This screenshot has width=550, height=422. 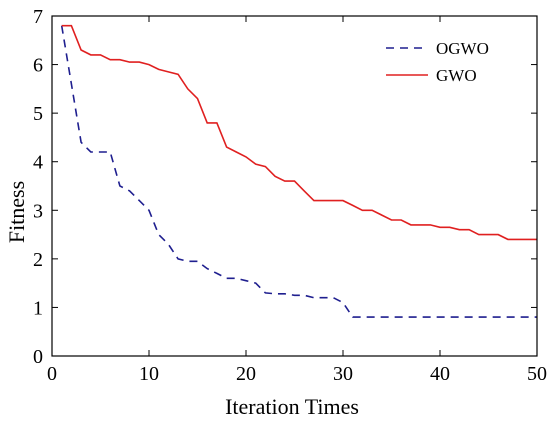 I want to click on y-tick-label: 7, so click(x=38, y=17).